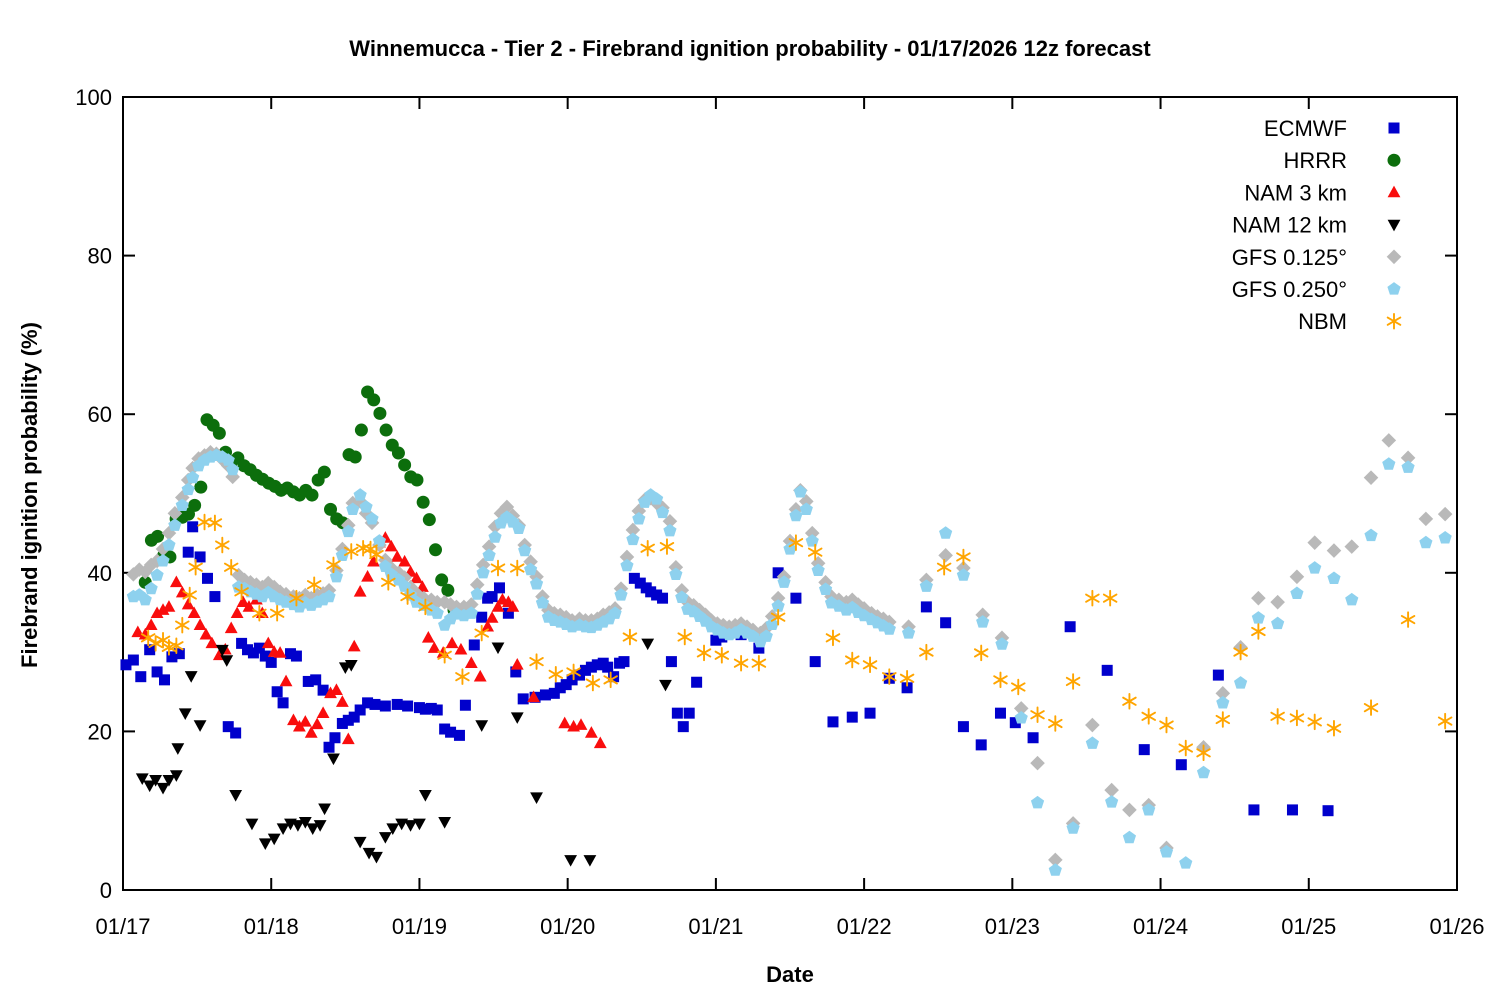 The height and width of the screenshot is (1000, 1500). What do you see at coordinates (100, 414) in the screenshot?
I see `y-tick-label: 60` at bounding box center [100, 414].